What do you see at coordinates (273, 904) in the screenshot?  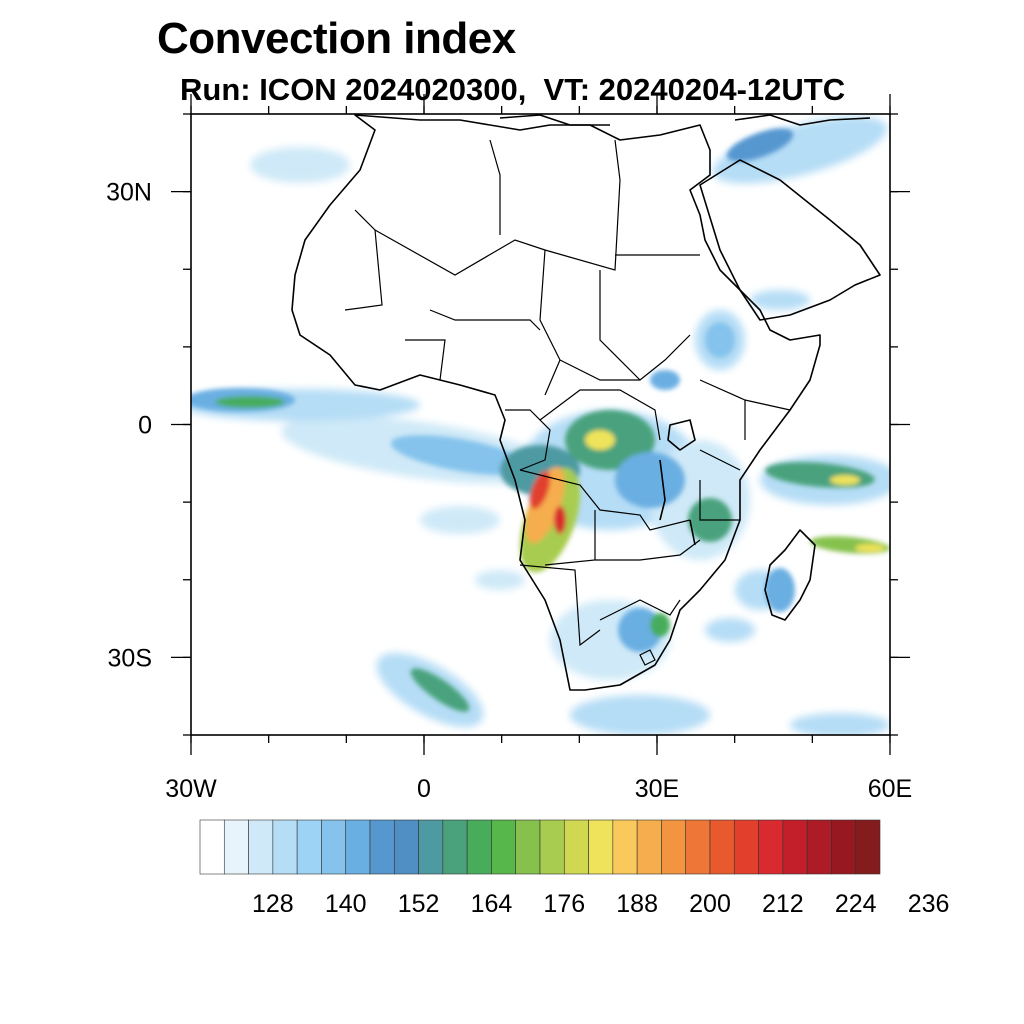 I see `colorbar-label: 128` at bounding box center [273, 904].